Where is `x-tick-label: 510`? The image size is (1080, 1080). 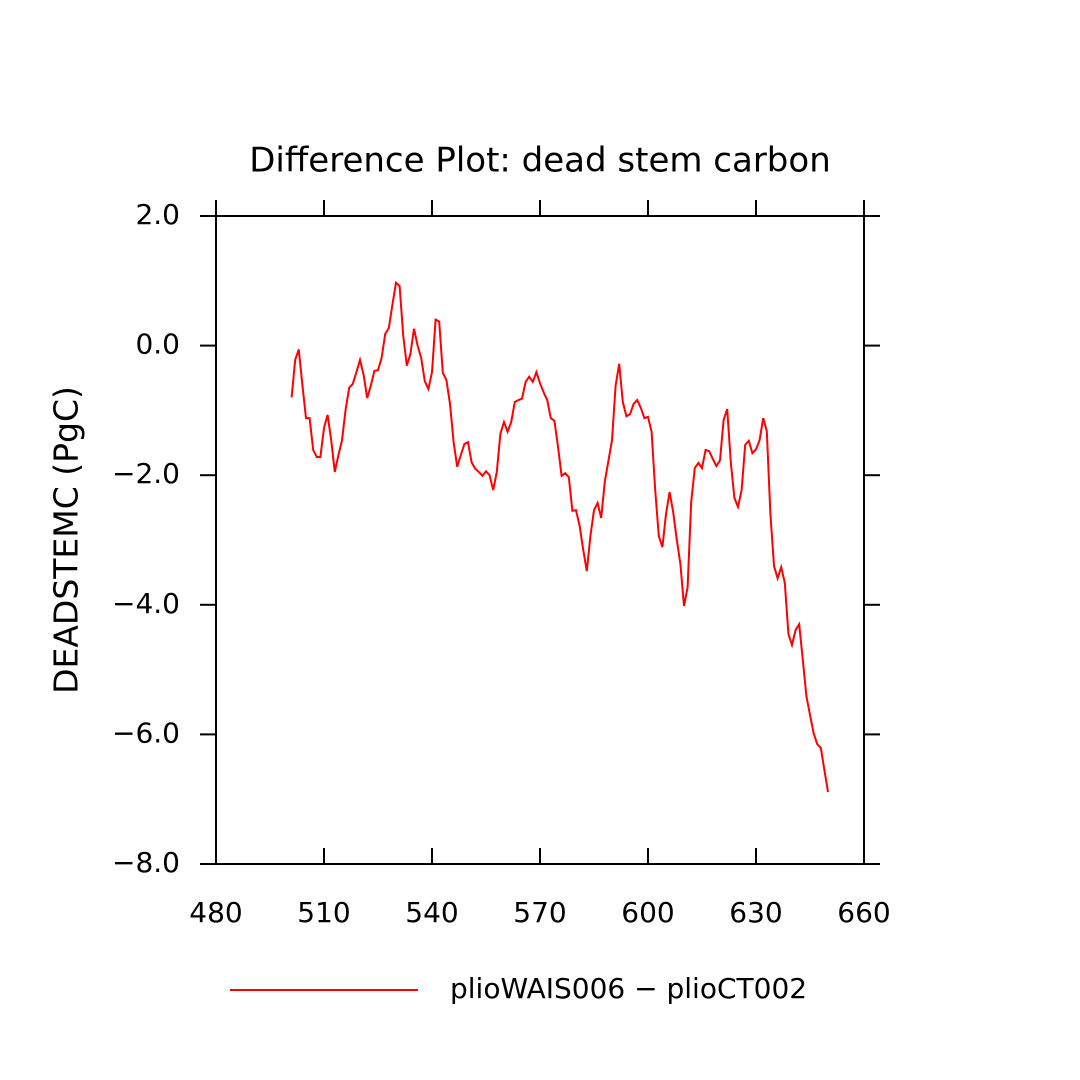 x-tick-label: 510 is located at coordinates (323, 912).